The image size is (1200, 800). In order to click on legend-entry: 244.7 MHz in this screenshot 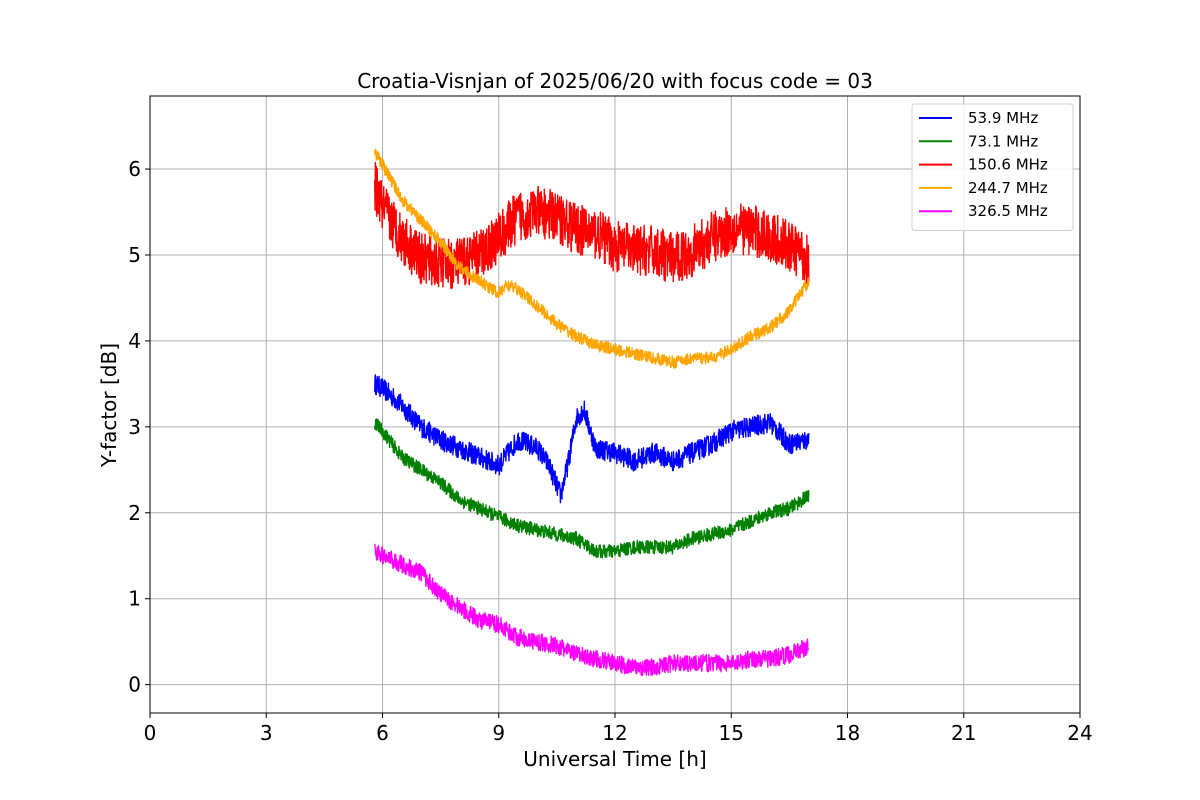, I will do `click(1008, 188)`.